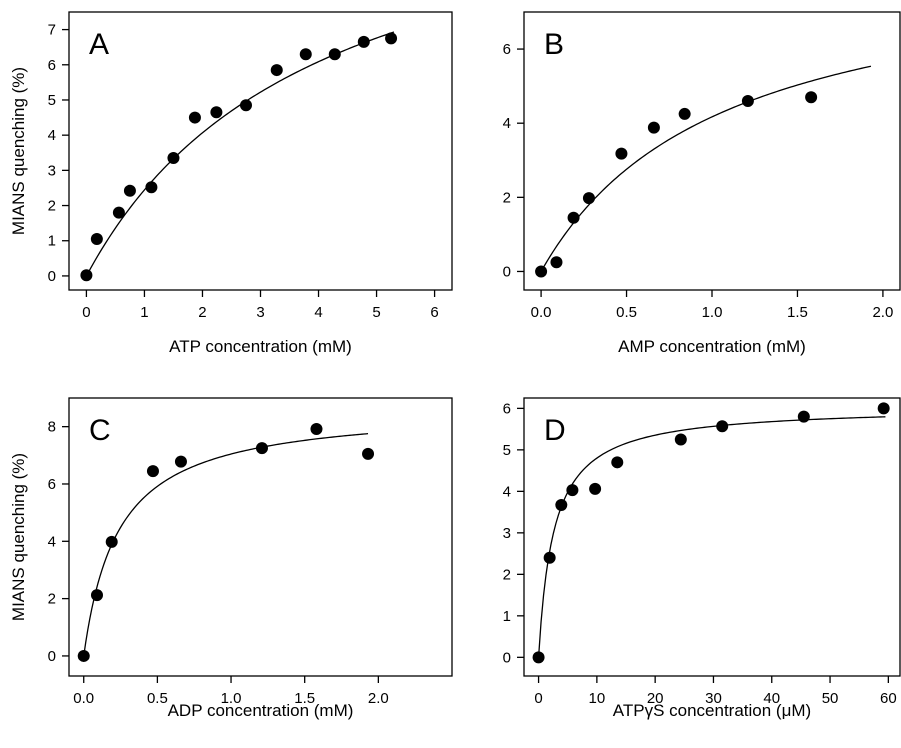 This screenshot has width=901, height=748. What do you see at coordinates (144, 312) in the screenshot?
I see `x-tick-label: 1` at bounding box center [144, 312].